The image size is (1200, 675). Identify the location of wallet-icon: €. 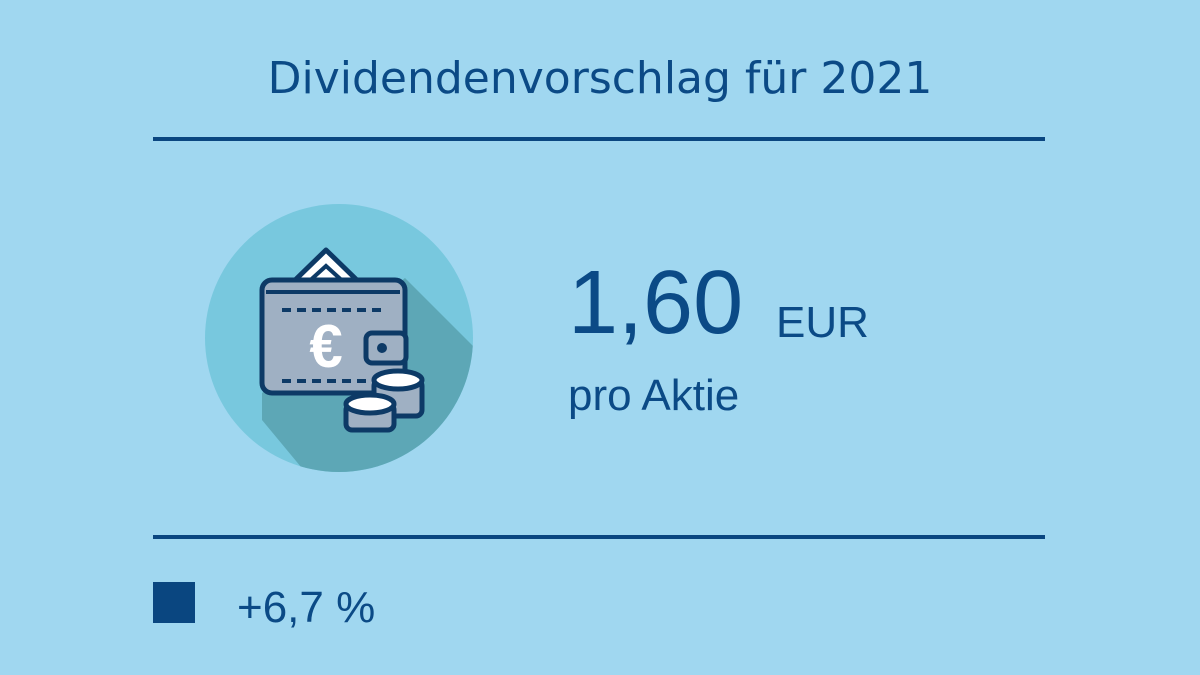
(339, 338).